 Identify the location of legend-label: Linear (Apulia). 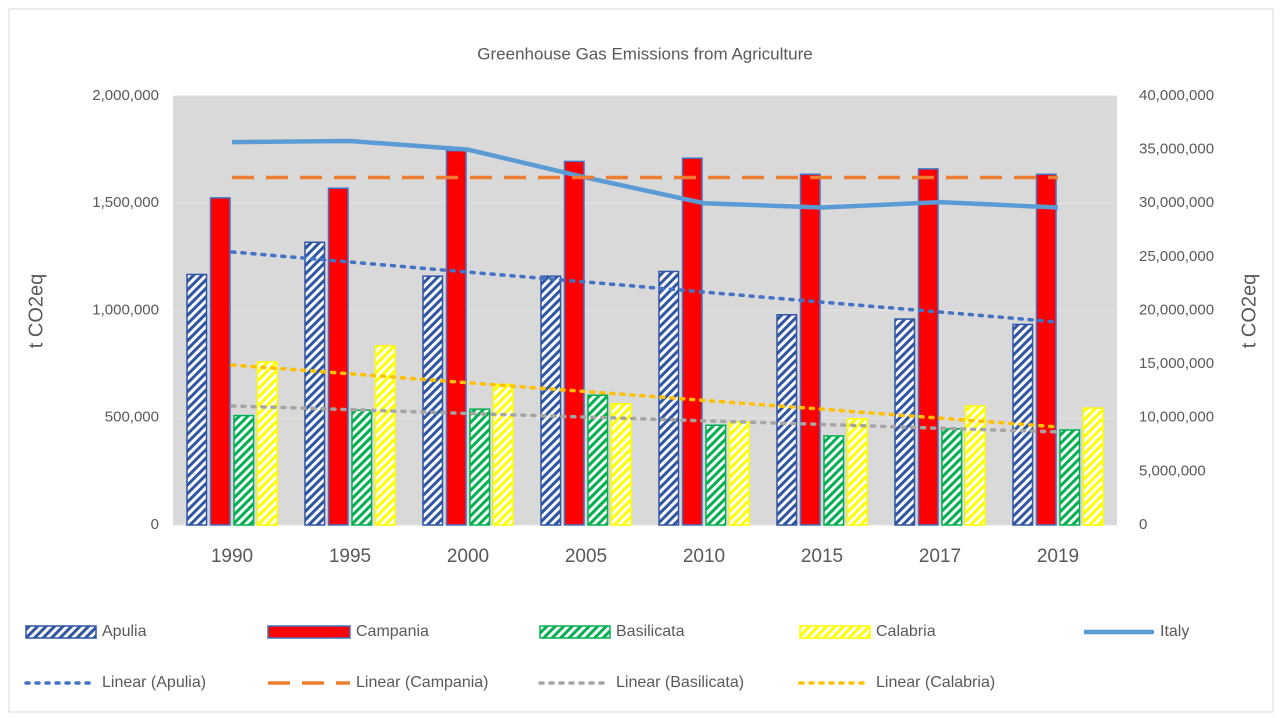
(154, 682).